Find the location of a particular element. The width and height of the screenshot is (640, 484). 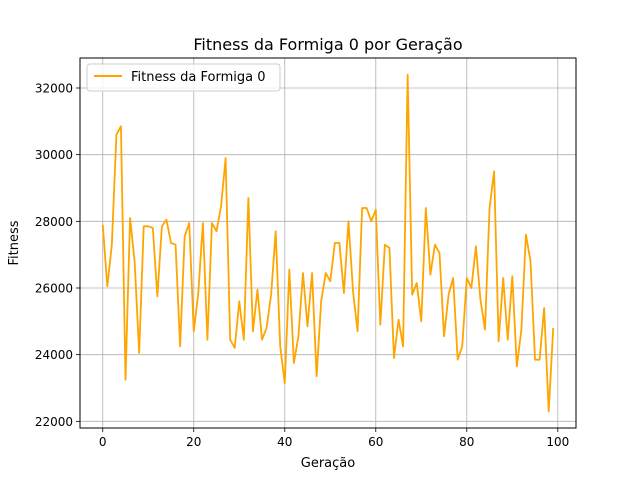

y-axis-label: Fitness is located at coordinates (14, 242).